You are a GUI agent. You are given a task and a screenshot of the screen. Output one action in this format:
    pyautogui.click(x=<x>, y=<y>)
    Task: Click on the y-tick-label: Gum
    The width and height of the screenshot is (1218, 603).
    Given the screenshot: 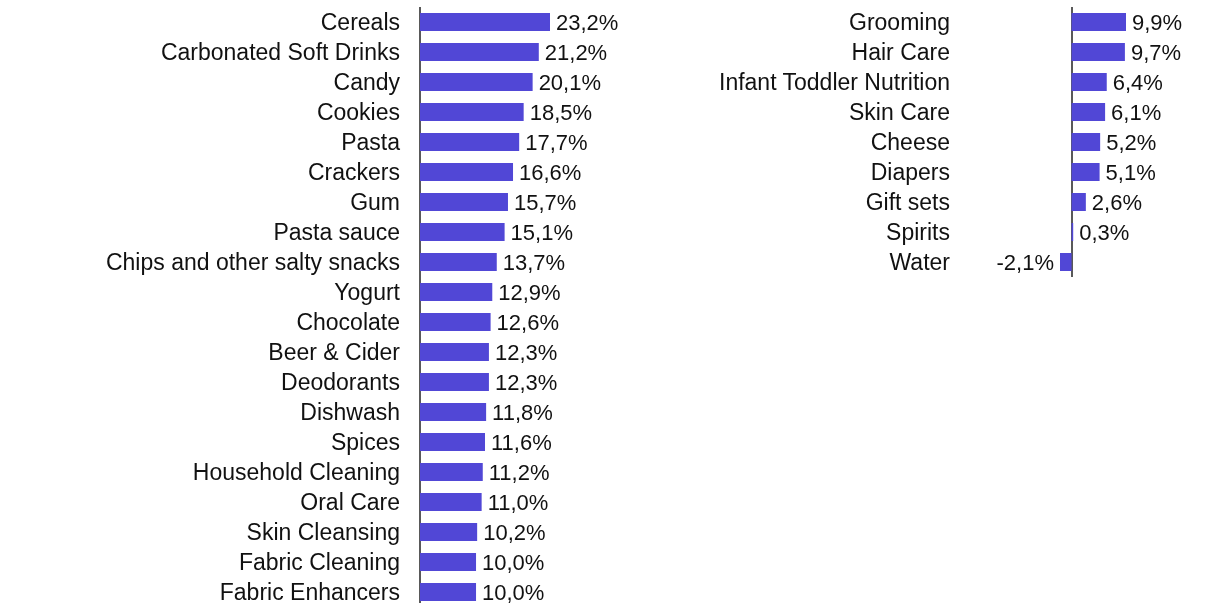 What is the action you would take?
    pyautogui.click(x=375, y=202)
    